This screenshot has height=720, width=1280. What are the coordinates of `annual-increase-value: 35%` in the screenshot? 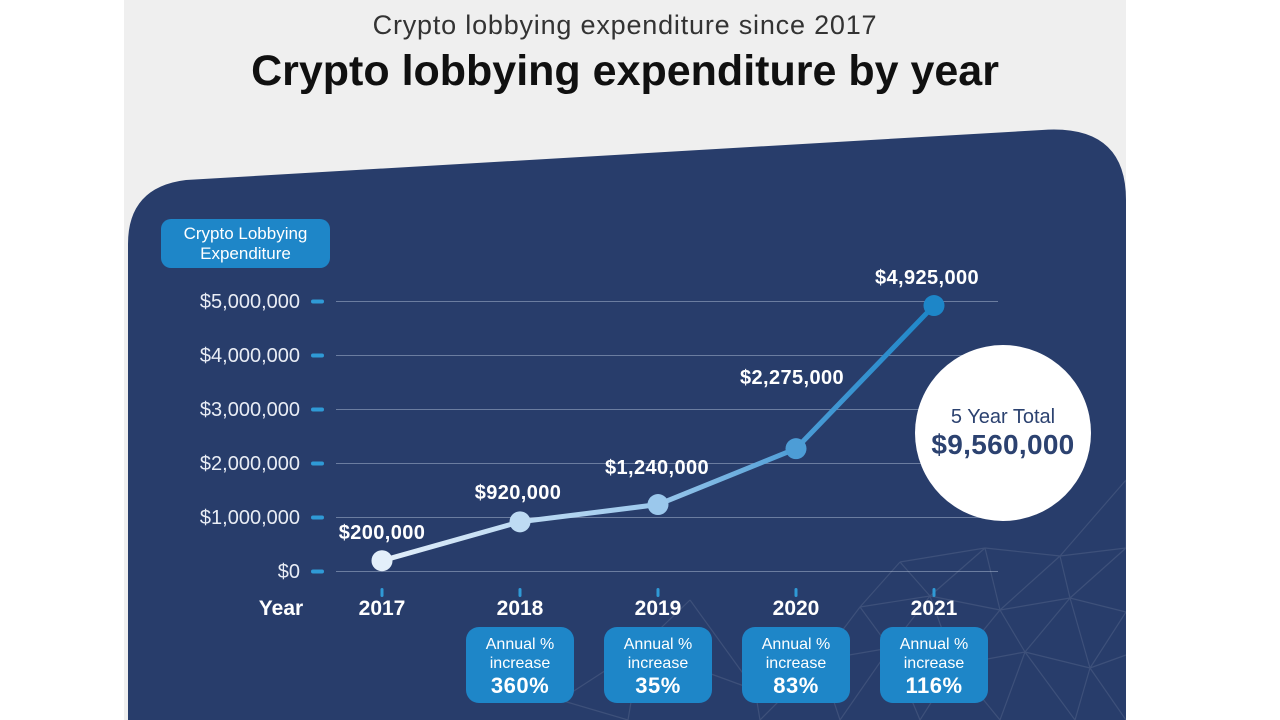 It's located at (658, 685).